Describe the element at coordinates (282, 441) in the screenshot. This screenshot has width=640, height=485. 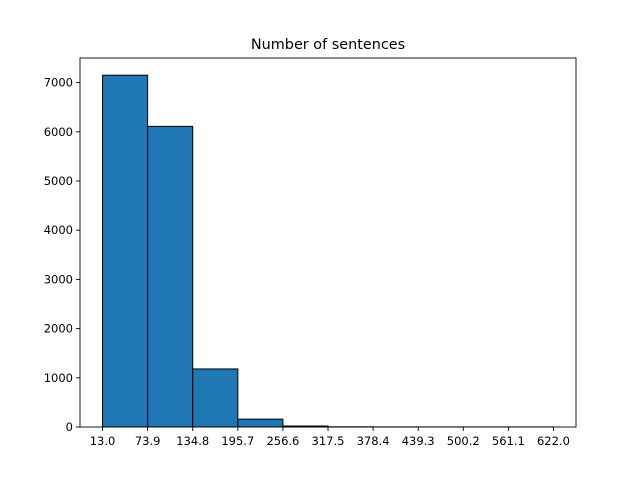
I see `x-tick-label: 256.6` at that location.